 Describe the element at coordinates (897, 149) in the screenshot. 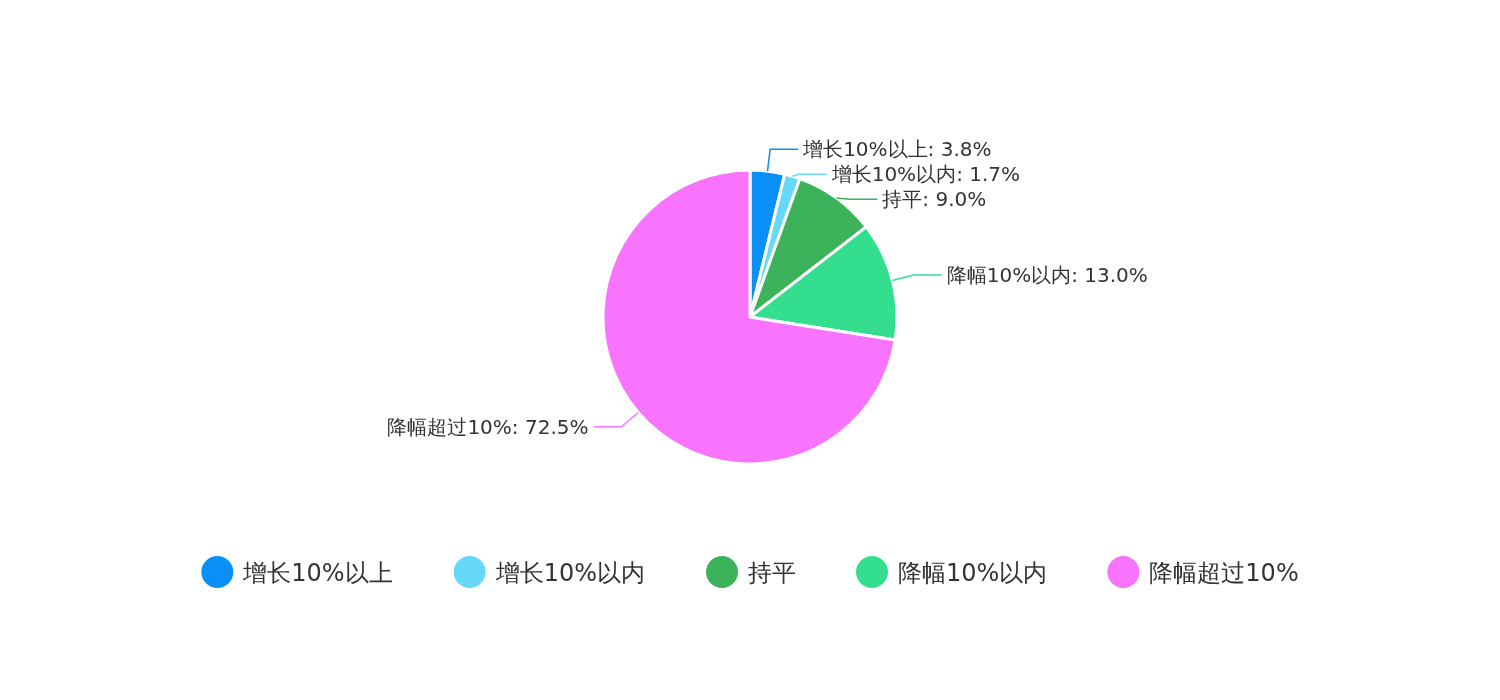

I see `data-label: 增长10%以上: 3.8%` at that location.